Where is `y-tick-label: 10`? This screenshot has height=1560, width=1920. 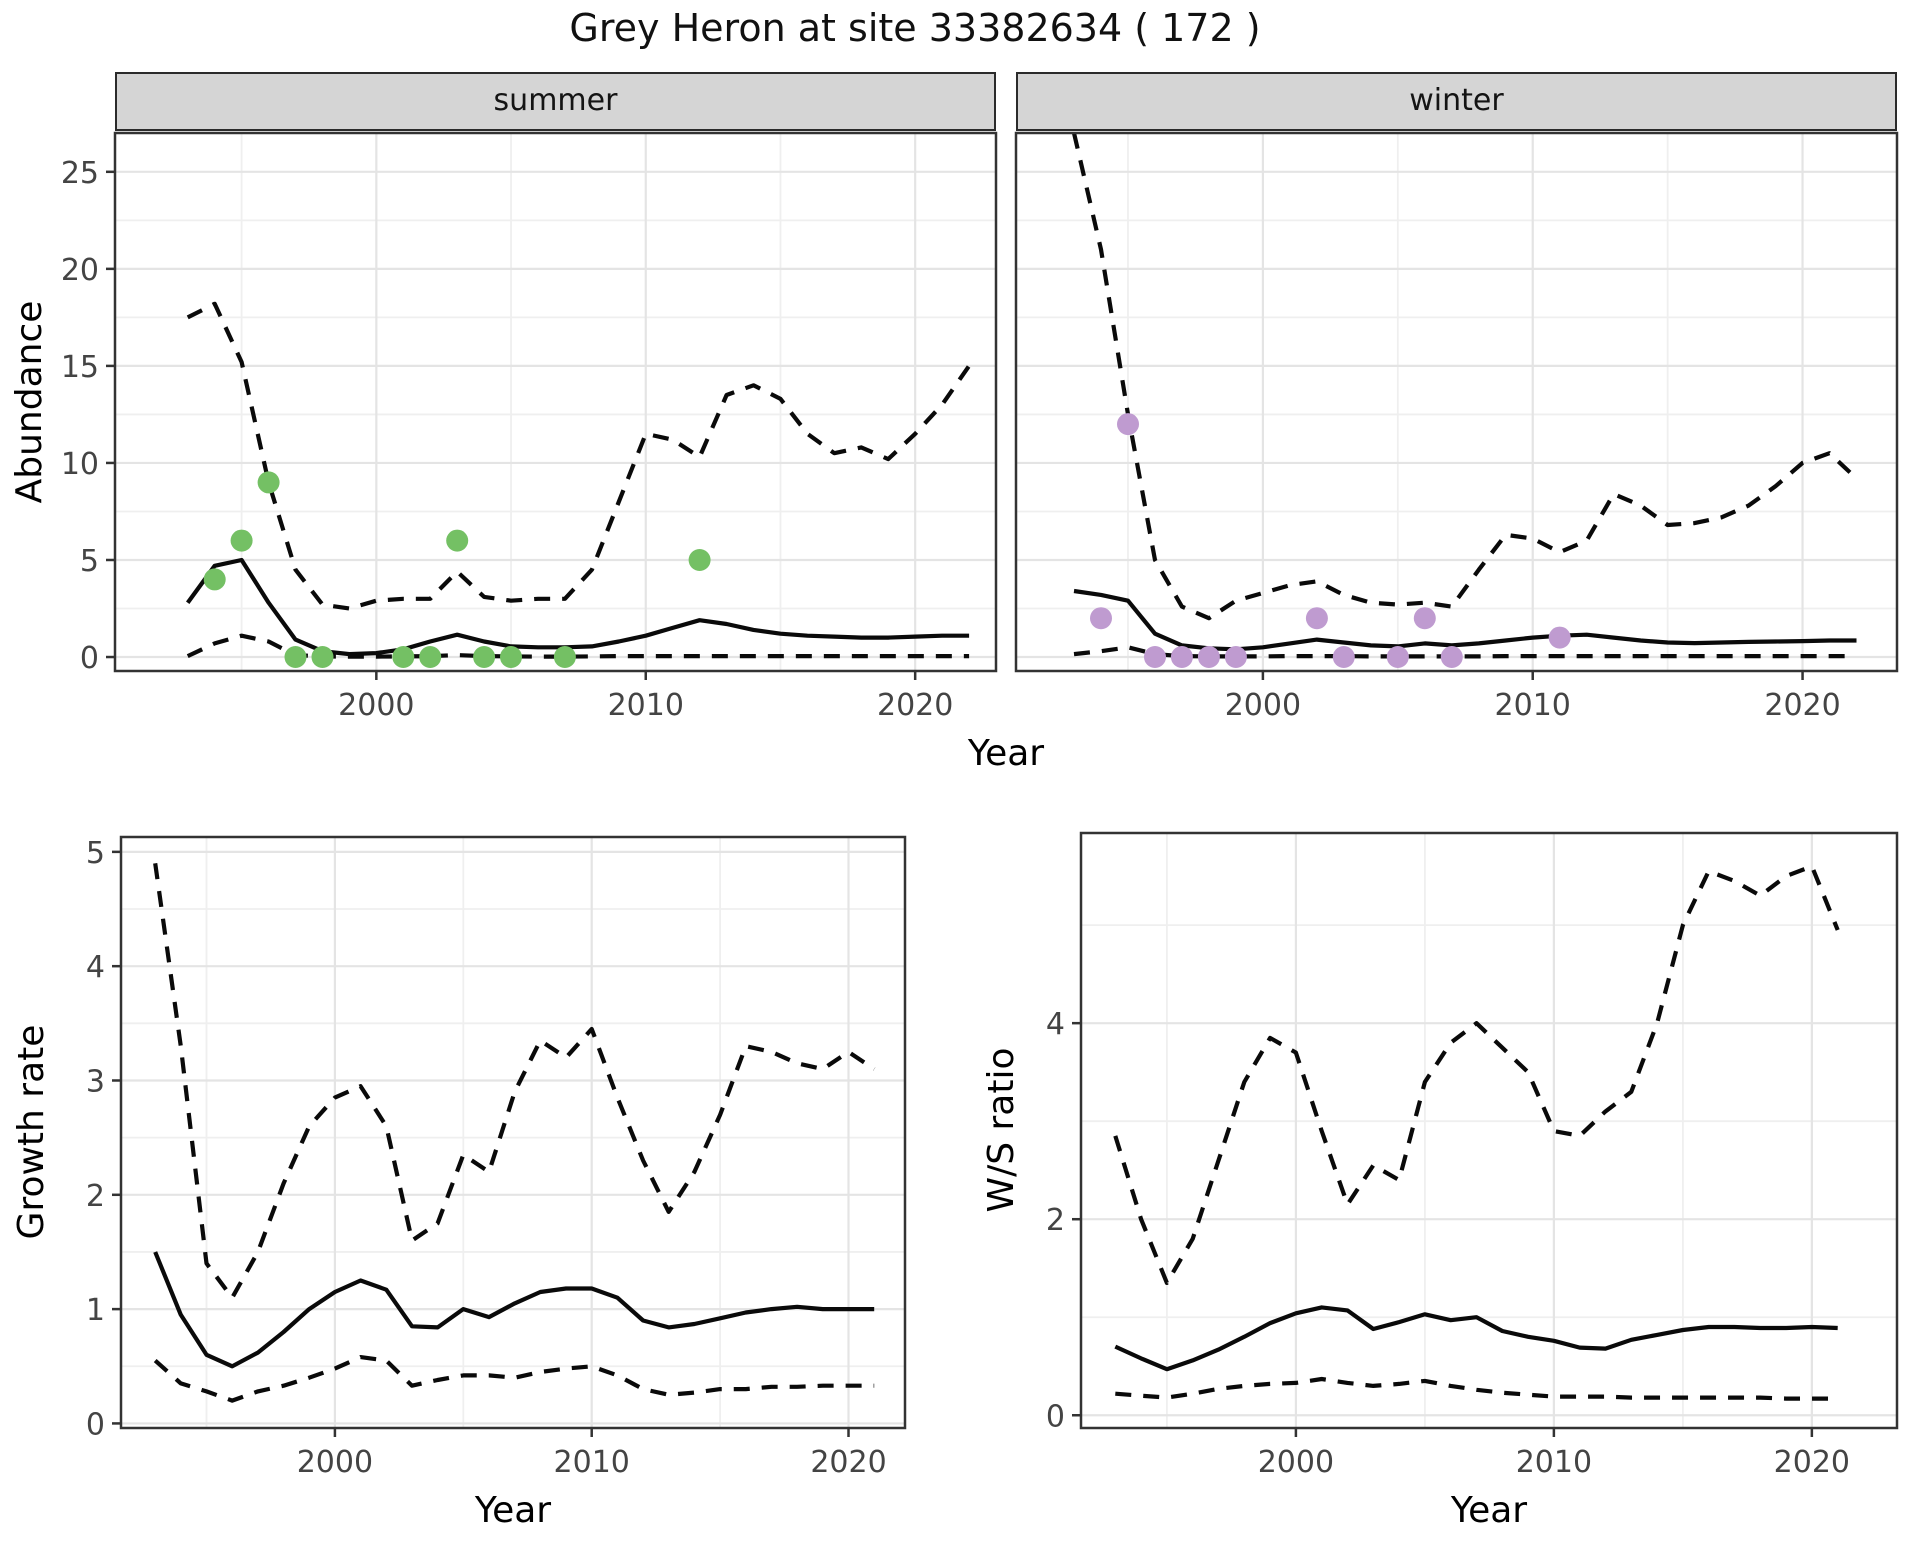 y-tick-label: 10 is located at coordinates (80, 464).